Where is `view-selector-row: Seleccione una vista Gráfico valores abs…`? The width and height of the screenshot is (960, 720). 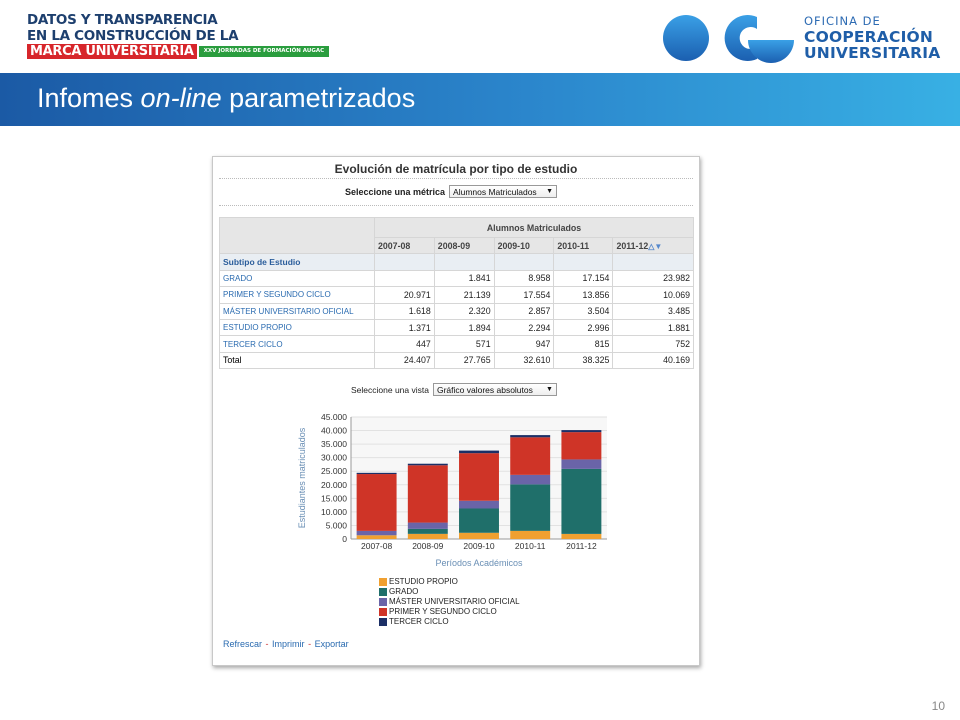
view-selector-row: Seleccione una vista Gráfico valores abs… is located at coordinates (454, 389).